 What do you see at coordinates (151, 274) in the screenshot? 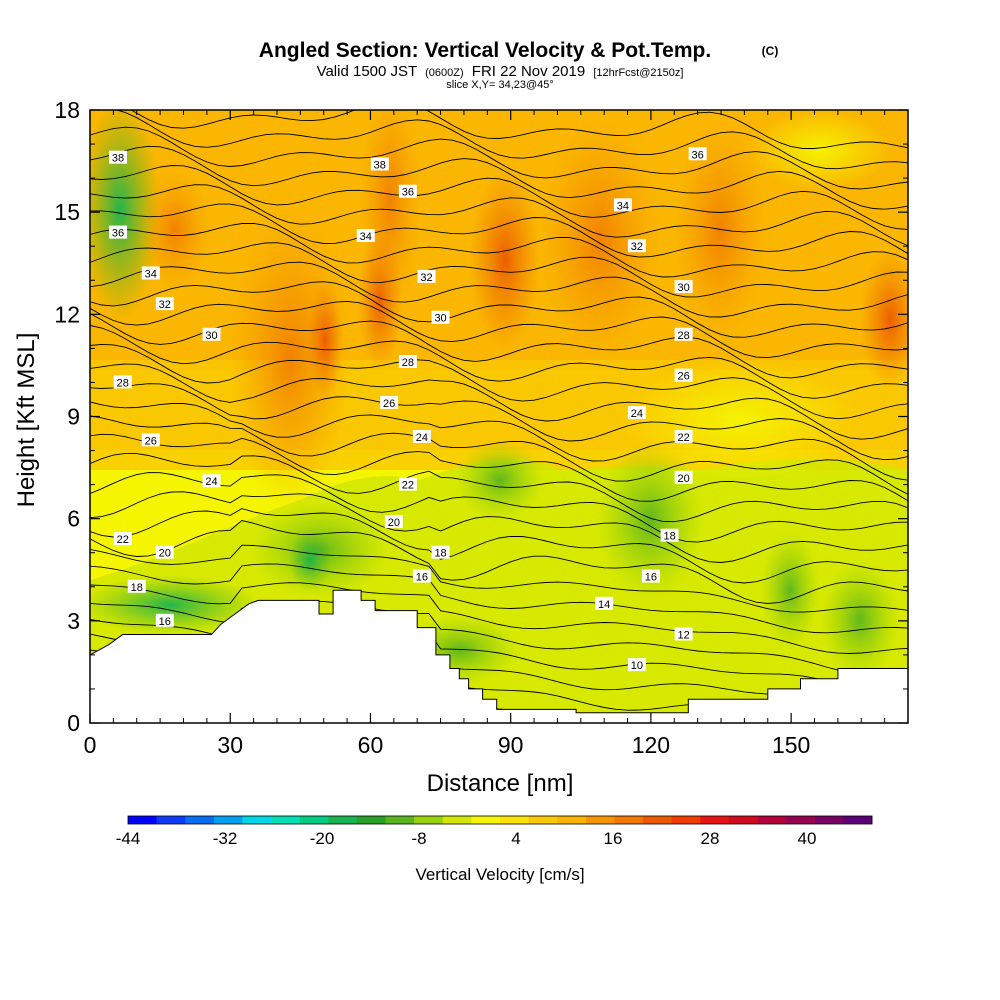
I see `isotherm-label-text: 34` at bounding box center [151, 274].